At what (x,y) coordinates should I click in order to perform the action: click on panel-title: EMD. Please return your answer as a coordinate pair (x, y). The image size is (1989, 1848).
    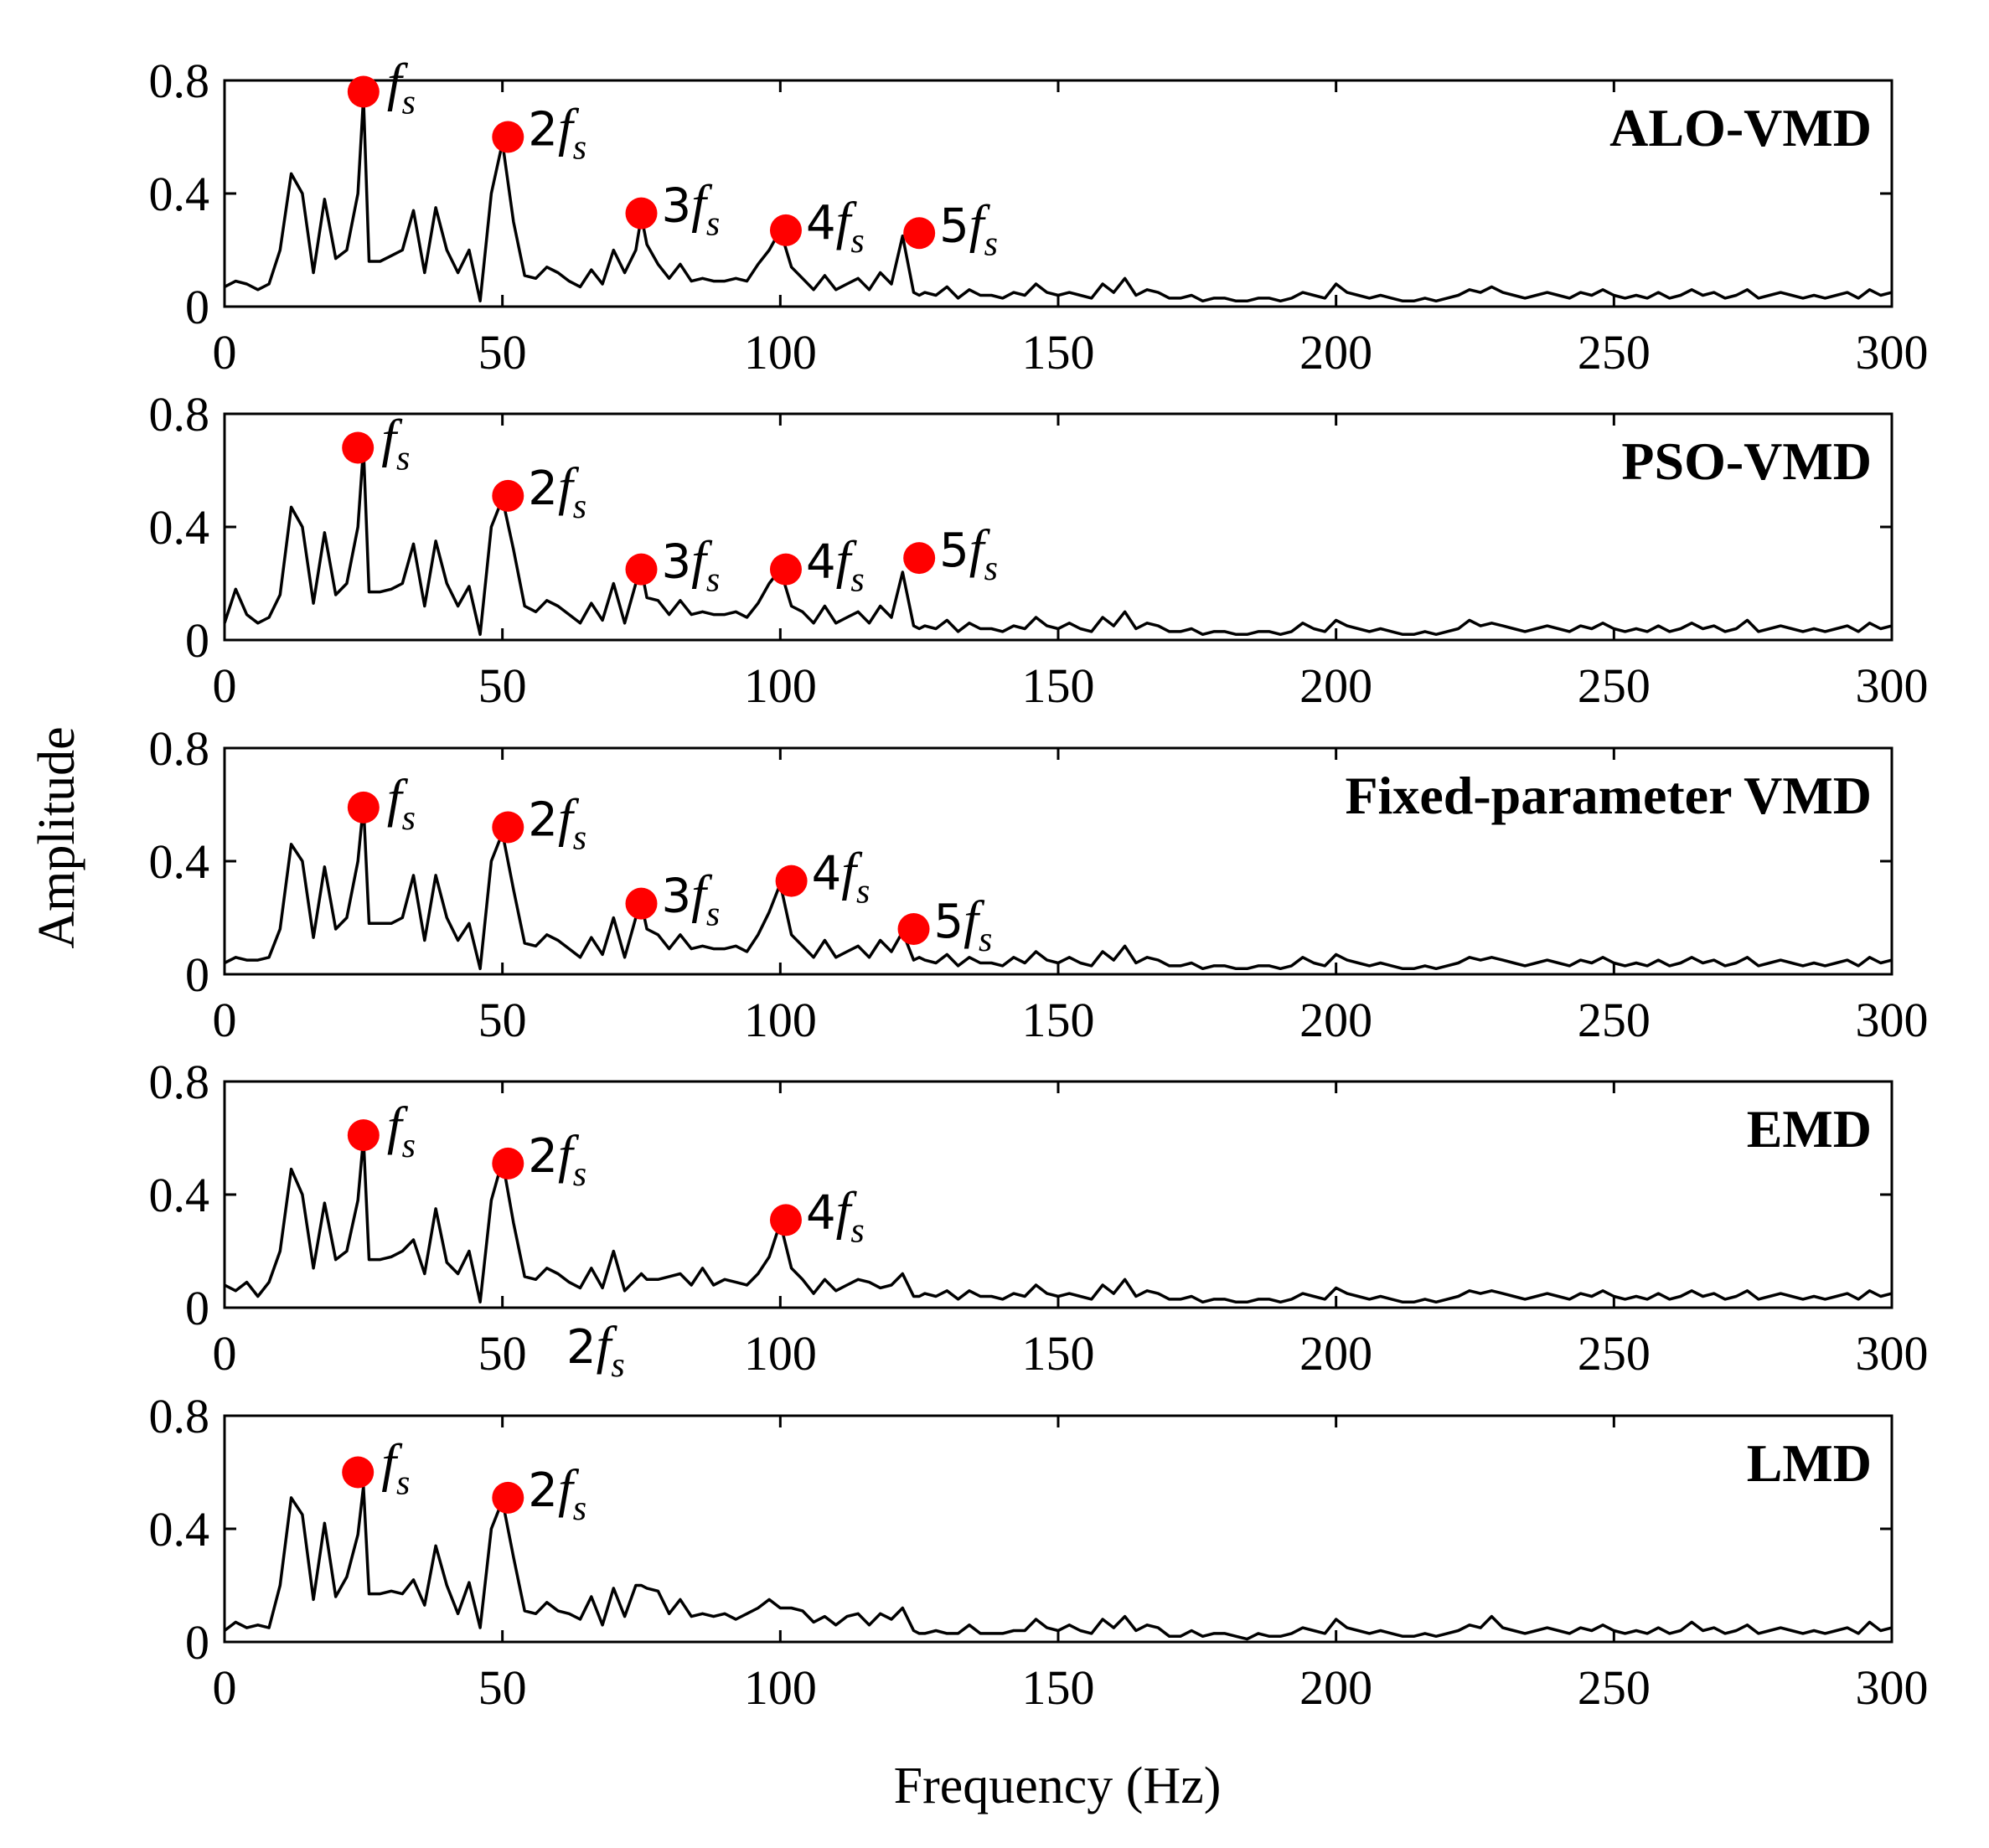
    Looking at the image, I should click on (1809, 1129).